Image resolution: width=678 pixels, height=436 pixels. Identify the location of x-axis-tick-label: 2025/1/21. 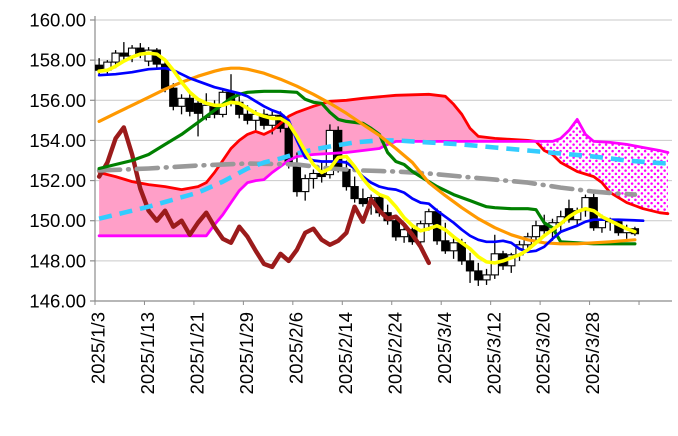
(197, 353).